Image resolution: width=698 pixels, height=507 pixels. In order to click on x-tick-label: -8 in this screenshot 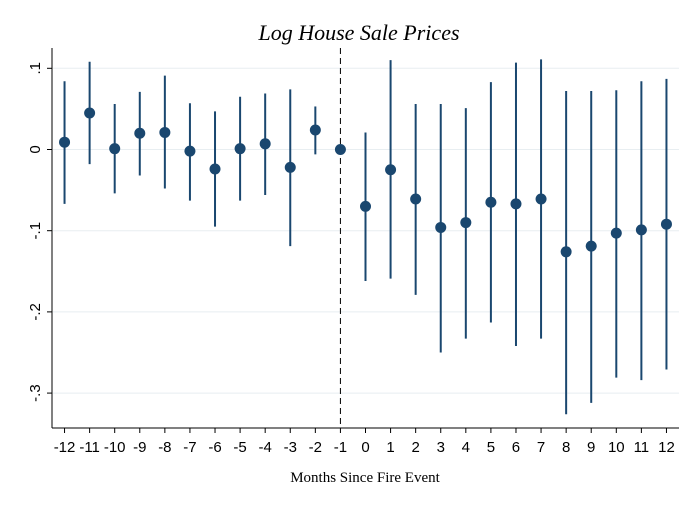, I will do `click(164, 447)`.